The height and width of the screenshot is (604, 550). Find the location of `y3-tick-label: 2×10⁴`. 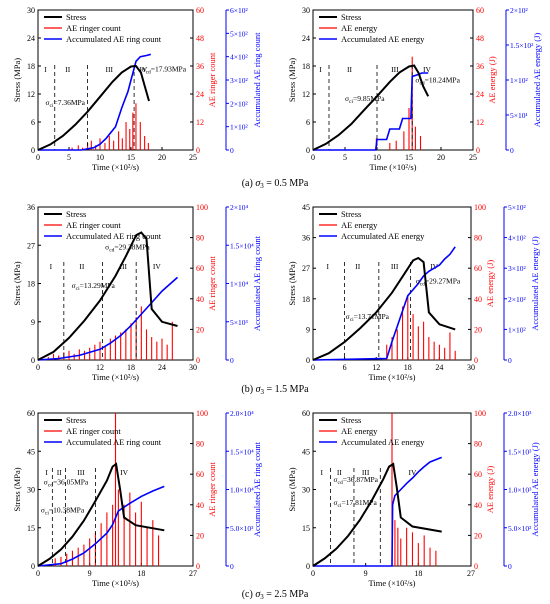

y3-tick-label: 2×10⁴ is located at coordinates (239, 207).